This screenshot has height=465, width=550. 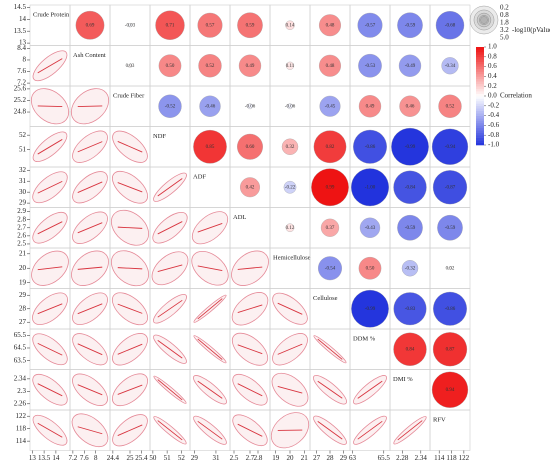 What do you see at coordinates (90, 25) in the screenshot?
I see `correlation-label: 0.69` at bounding box center [90, 25].